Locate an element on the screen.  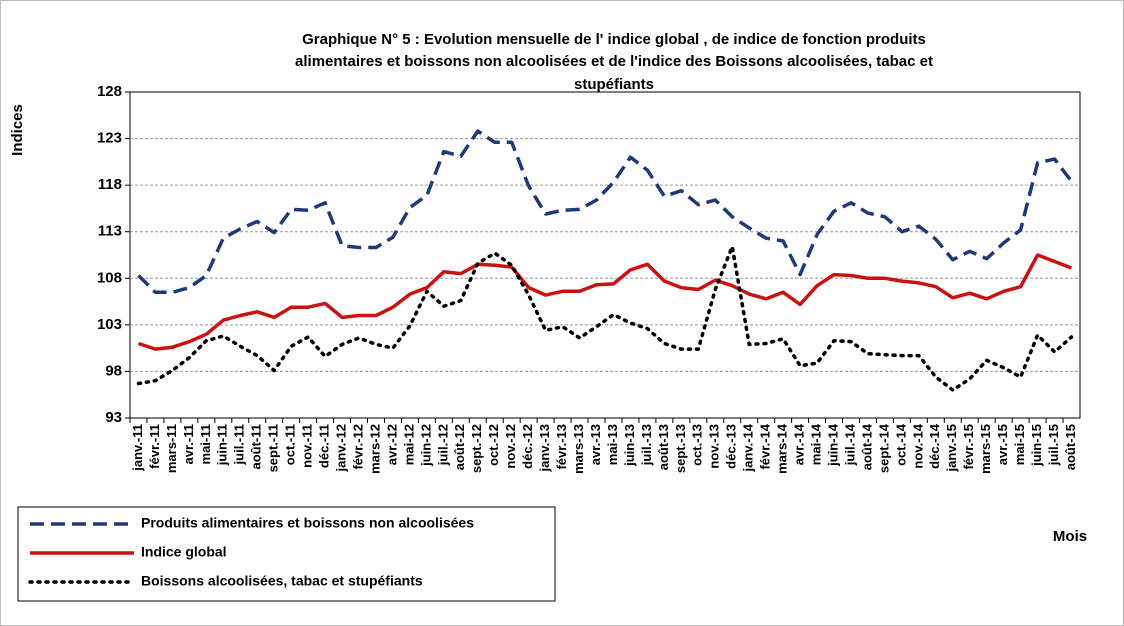
x-tick-label: août-11 is located at coordinates (256, 447).